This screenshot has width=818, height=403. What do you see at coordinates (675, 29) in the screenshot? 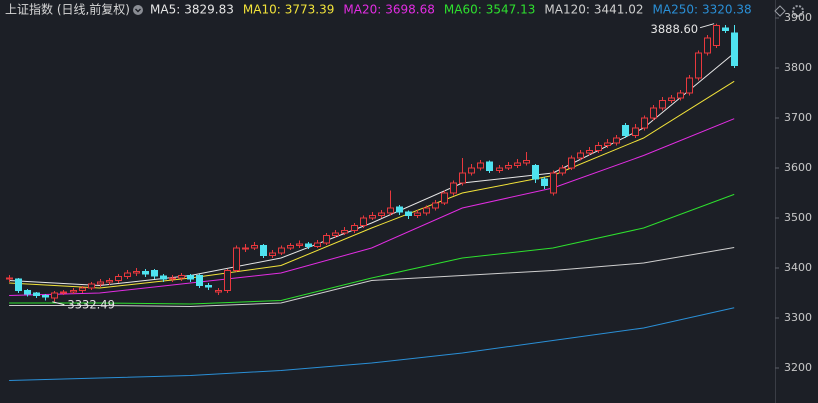
I see `annotation-label: 3888.60` at bounding box center [675, 29].